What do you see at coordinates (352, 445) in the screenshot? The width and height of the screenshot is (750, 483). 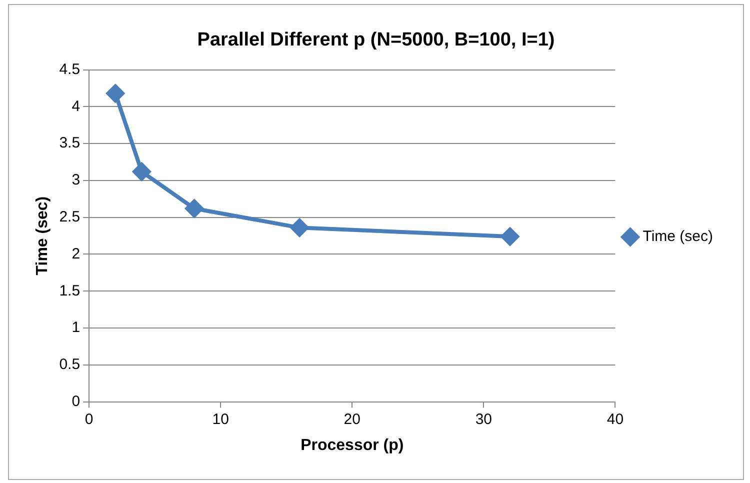 I see `x-axis-title: Processor (p)` at bounding box center [352, 445].